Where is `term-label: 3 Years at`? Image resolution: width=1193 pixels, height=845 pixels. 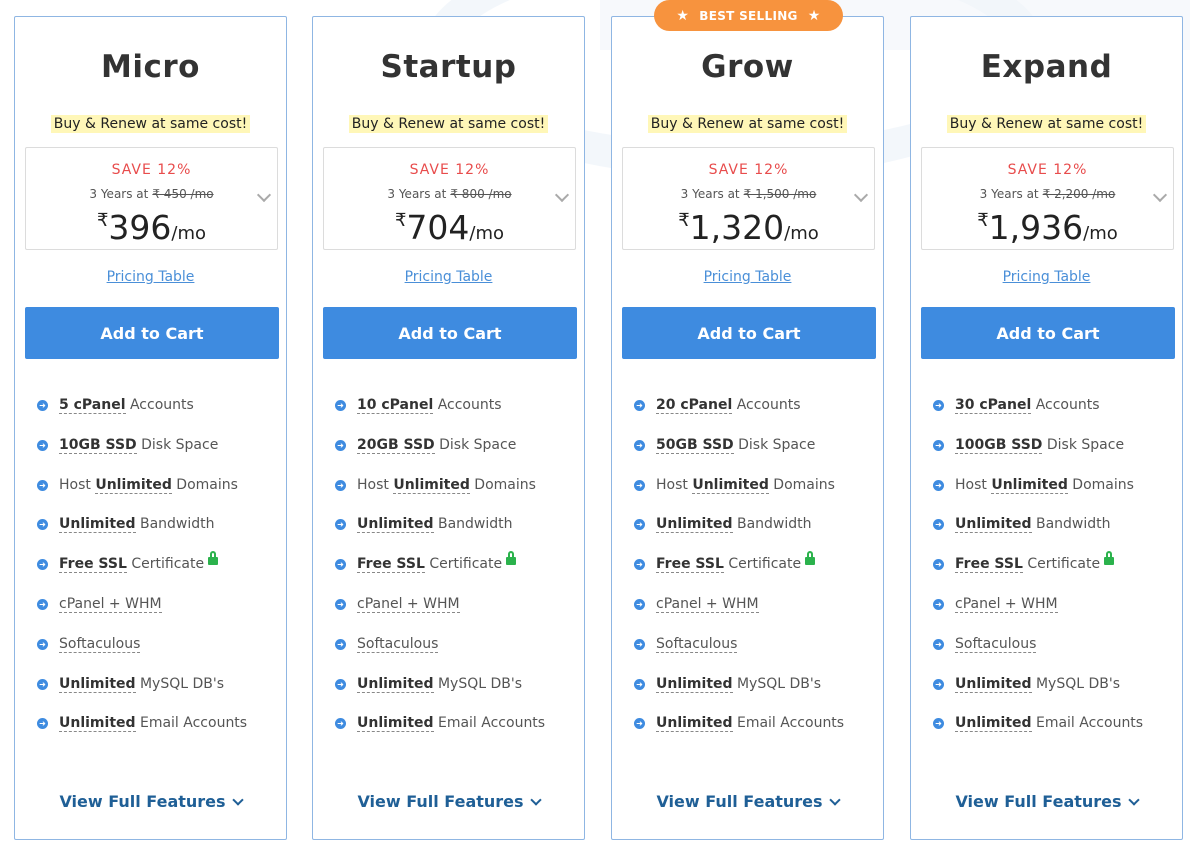 term-label: 3 Years at is located at coordinates (1009, 194).